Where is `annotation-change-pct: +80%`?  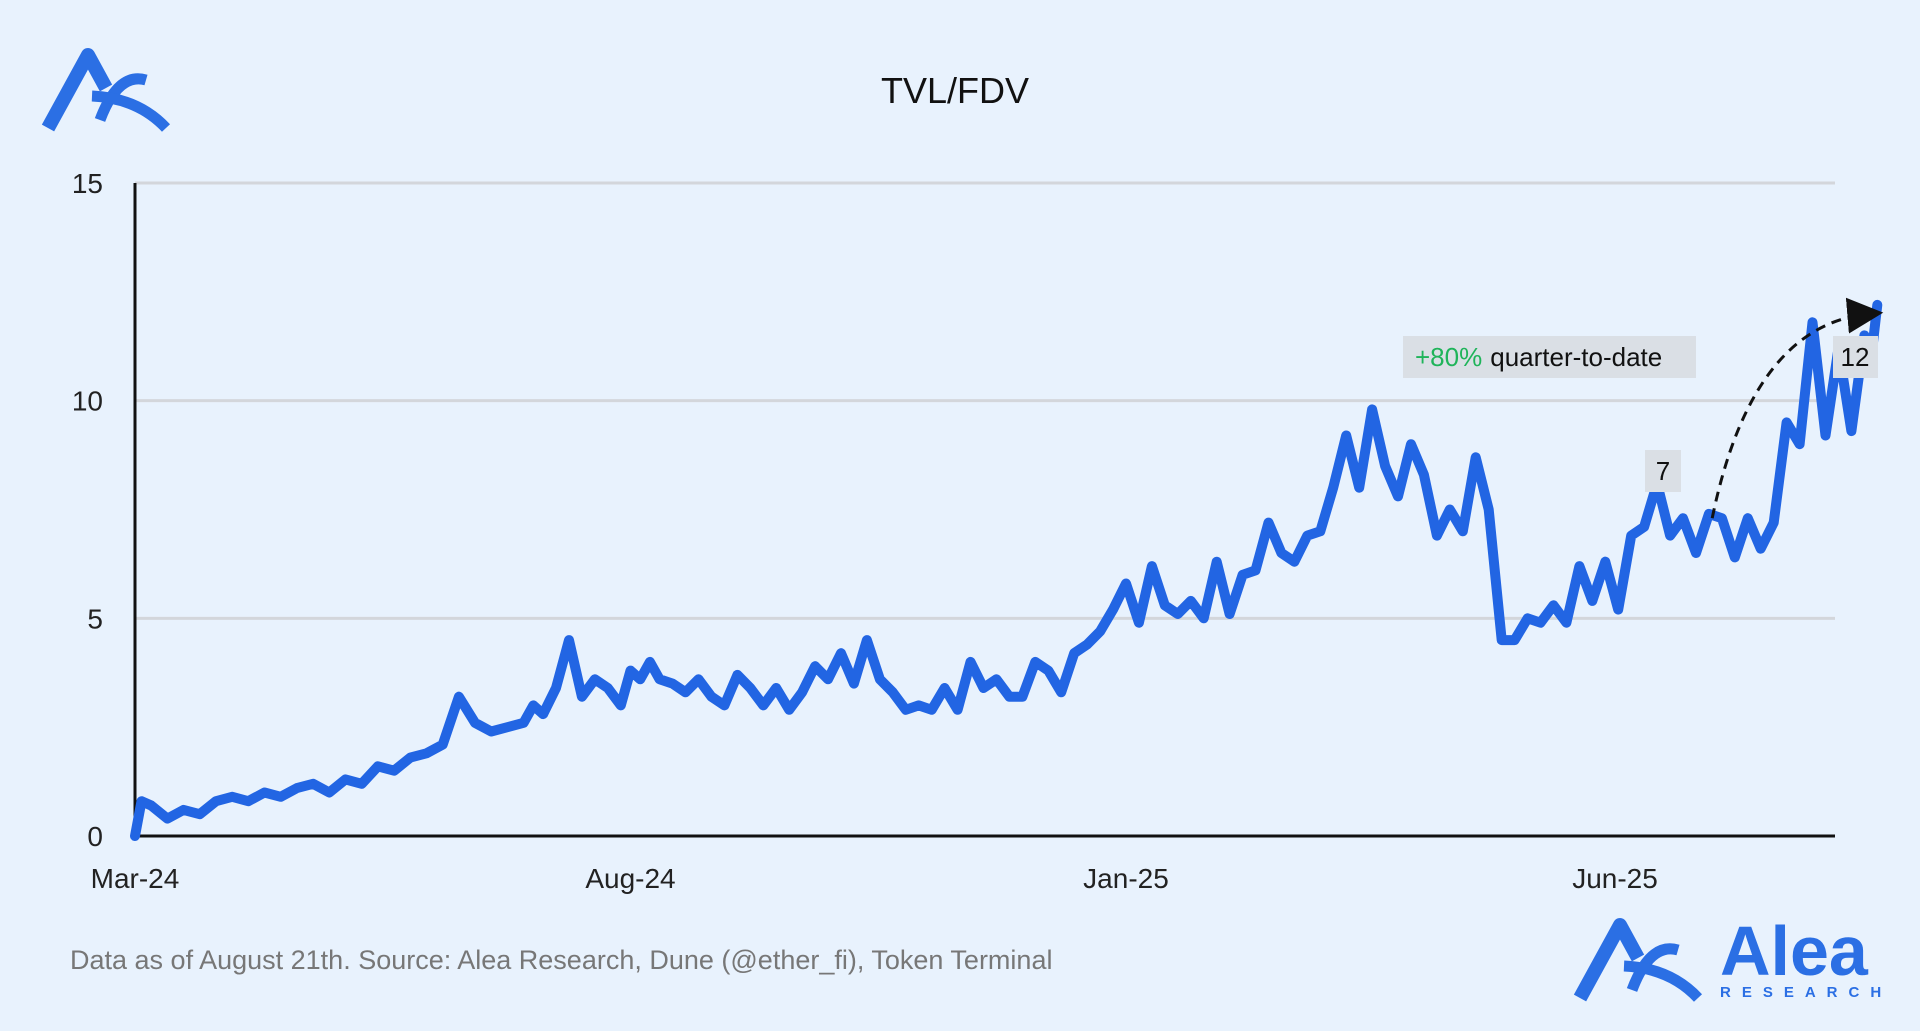 annotation-change-pct: +80% is located at coordinates (1448, 357).